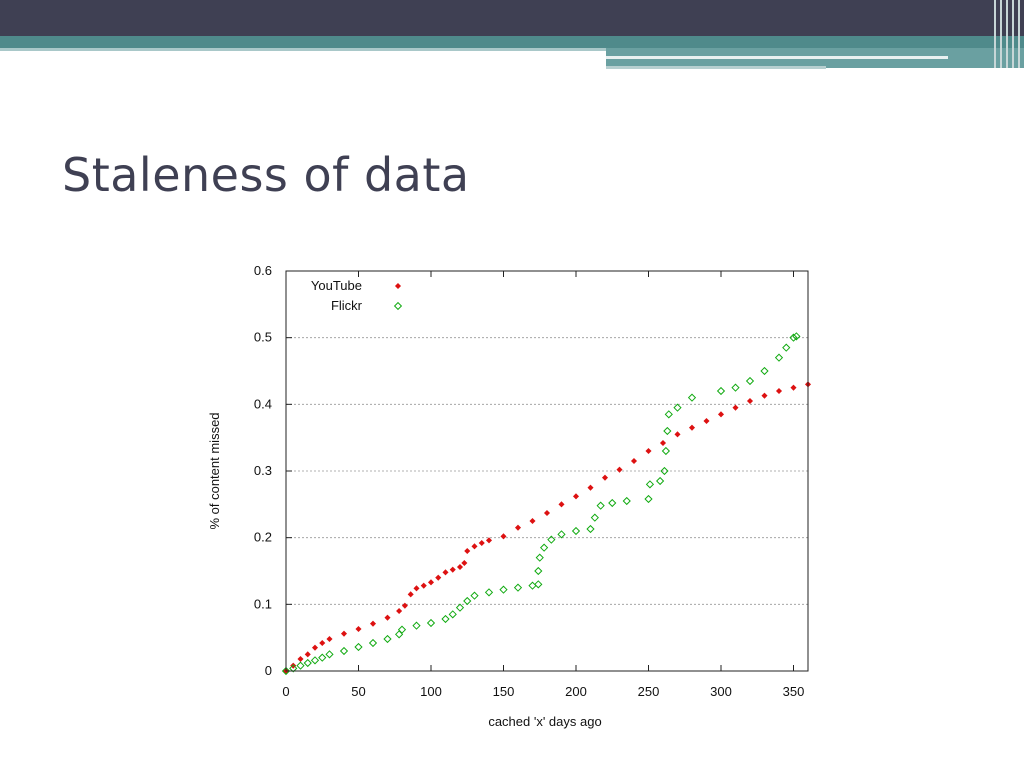 The height and width of the screenshot is (768, 1024). Describe the element at coordinates (268, 670) in the screenshot. I see `y-tick-label: 0` at that location.